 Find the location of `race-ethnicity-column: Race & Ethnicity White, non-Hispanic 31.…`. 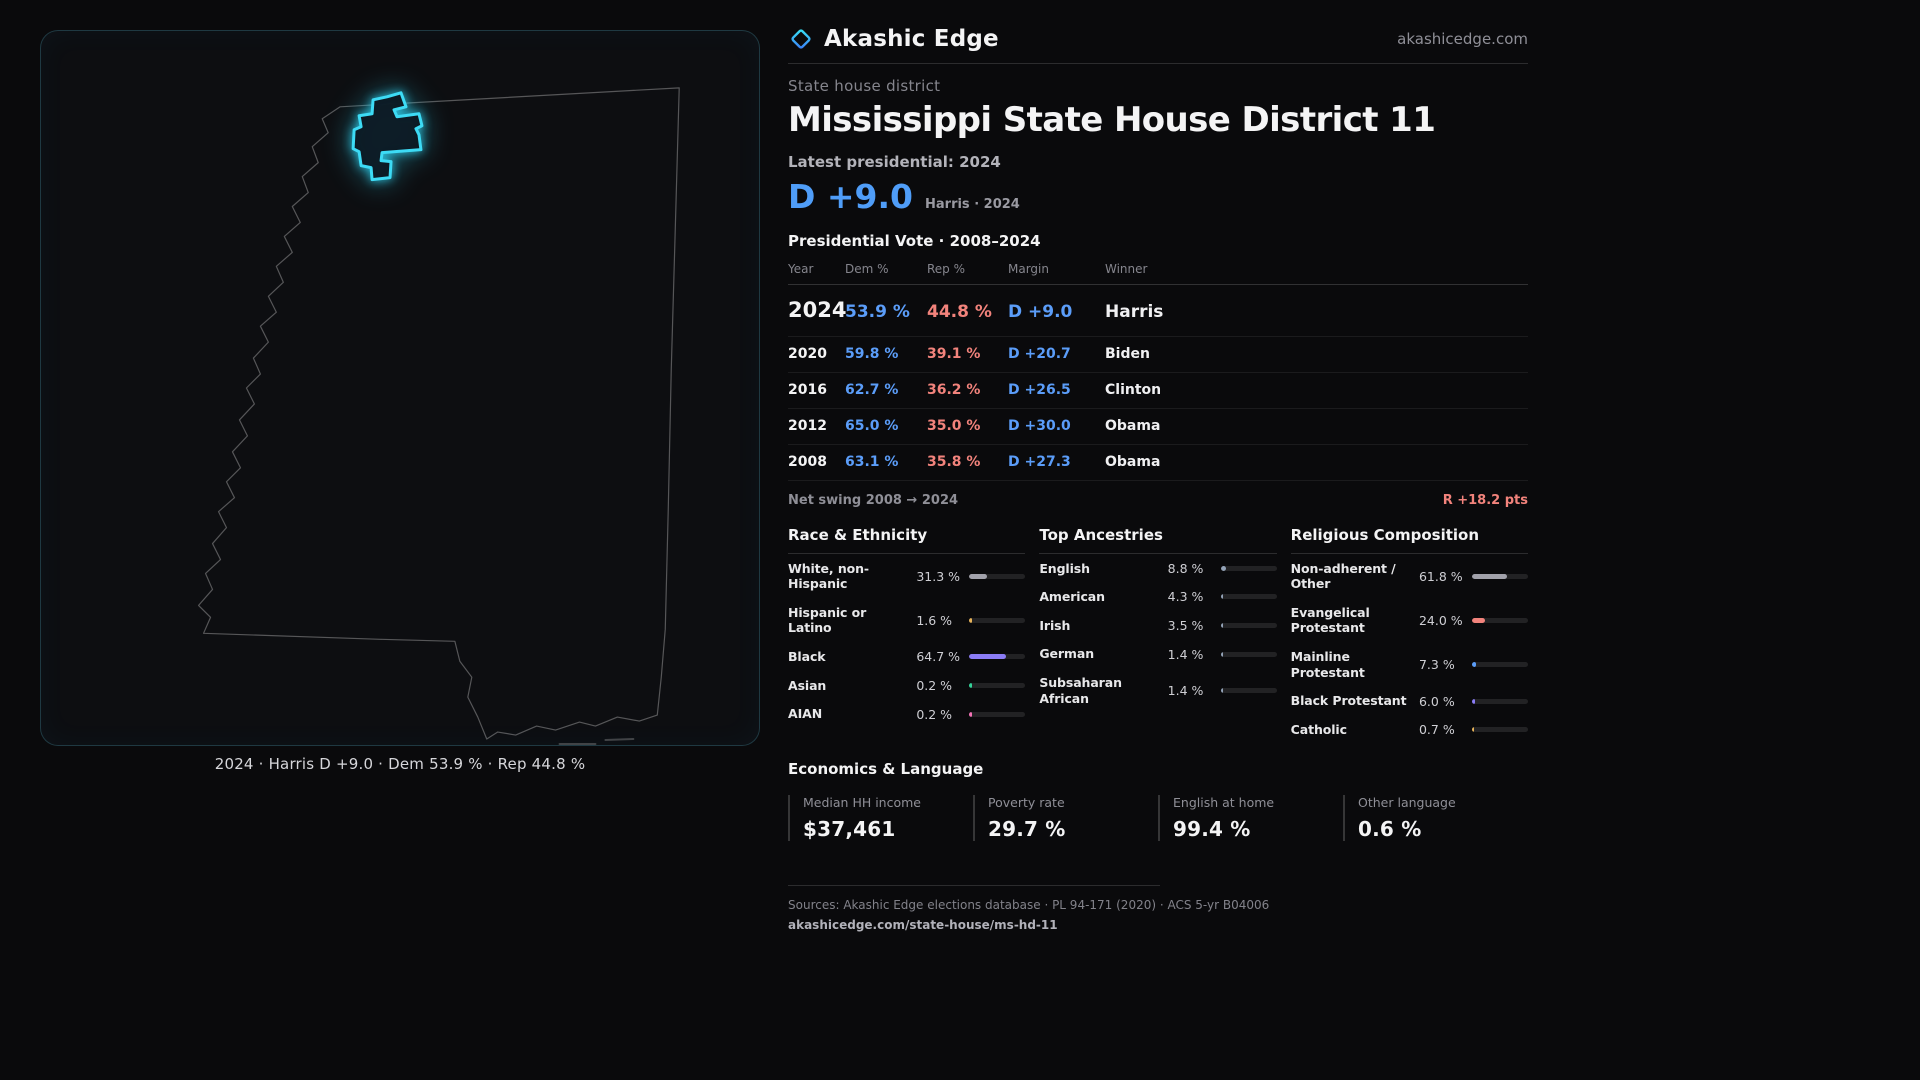

race-ethnicity-column: Race & Ethnicity White, non-Hispanic 31.… is located at coordinates (907, 635).